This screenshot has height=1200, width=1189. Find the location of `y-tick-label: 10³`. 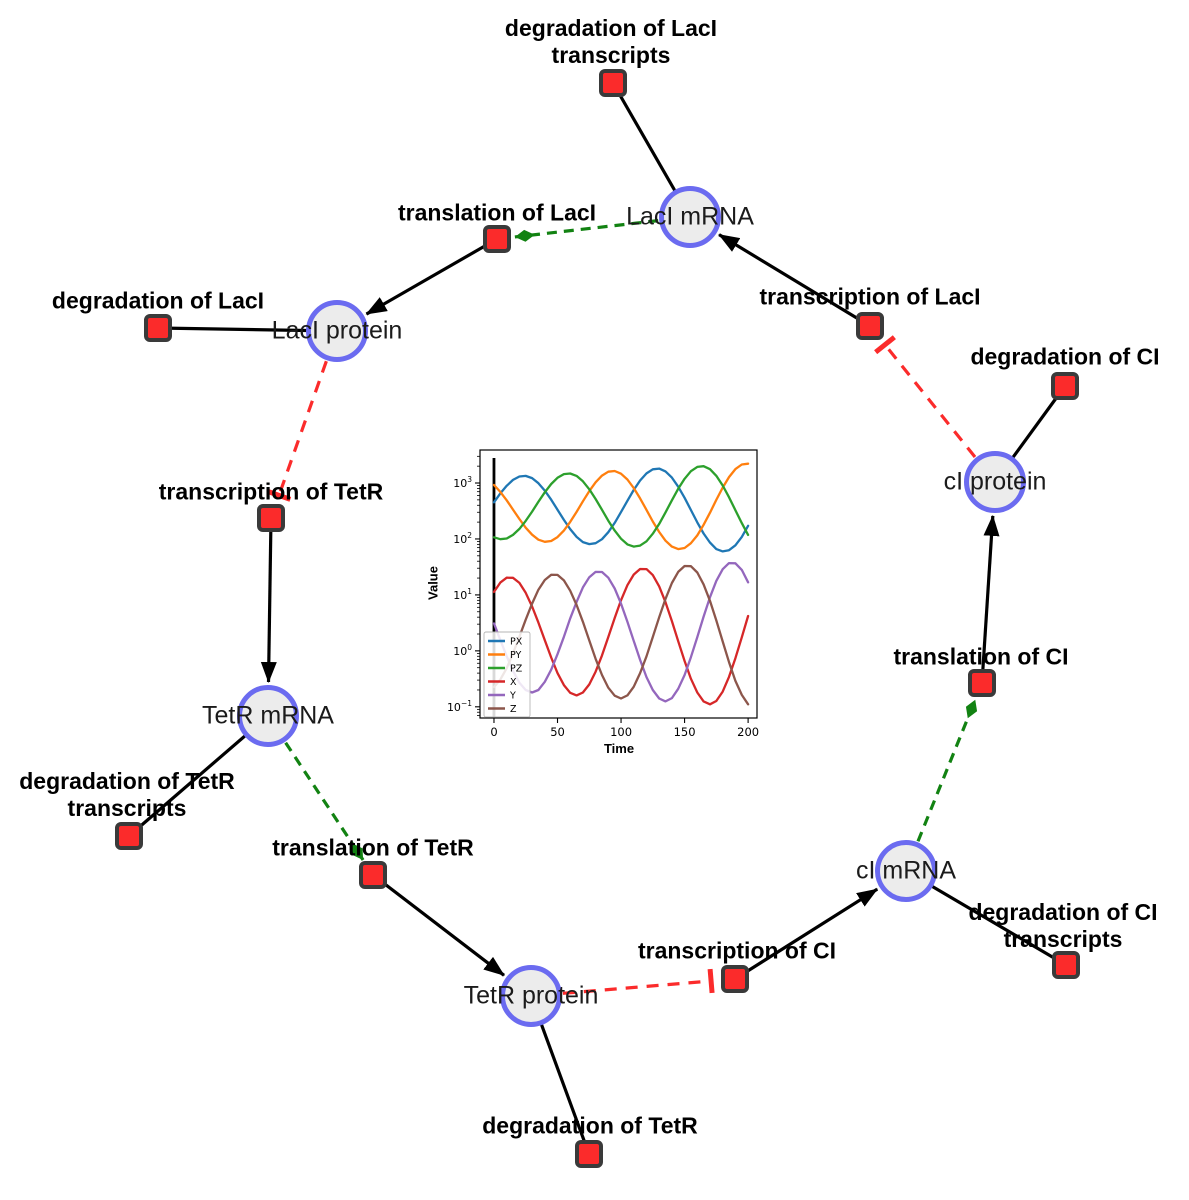

y-tick-label: 10³ is located at coordinates (462, 482).